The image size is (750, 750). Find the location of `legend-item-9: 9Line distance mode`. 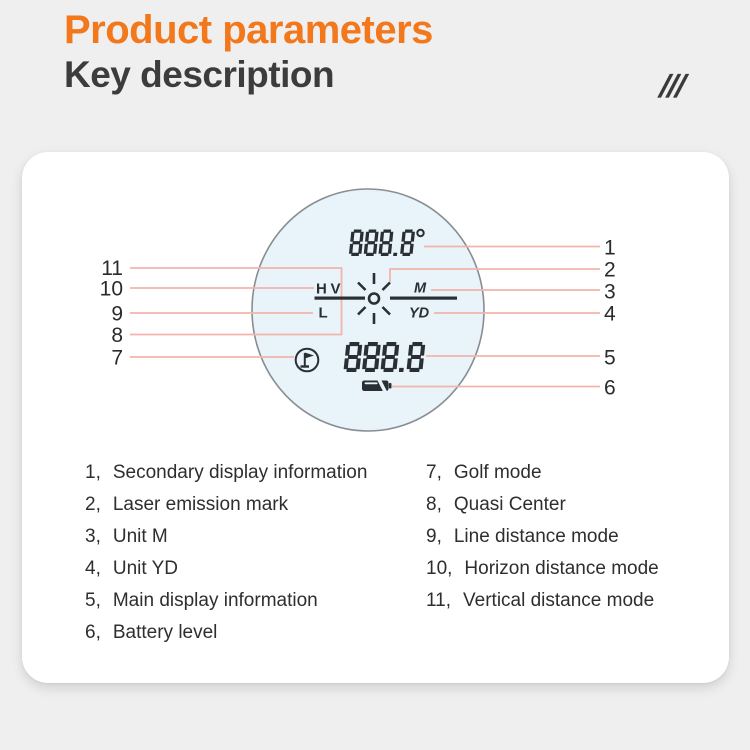

legend-item-9: 9Line distance mode is located at coordinates (542, 537).